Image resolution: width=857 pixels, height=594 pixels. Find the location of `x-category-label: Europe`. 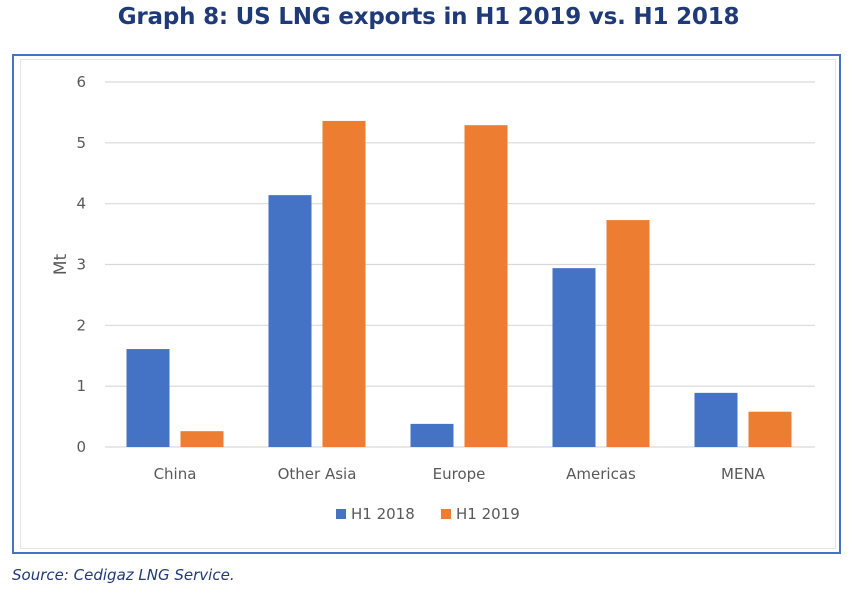

x-category-label: Europe is located at coordinates (459, 474).